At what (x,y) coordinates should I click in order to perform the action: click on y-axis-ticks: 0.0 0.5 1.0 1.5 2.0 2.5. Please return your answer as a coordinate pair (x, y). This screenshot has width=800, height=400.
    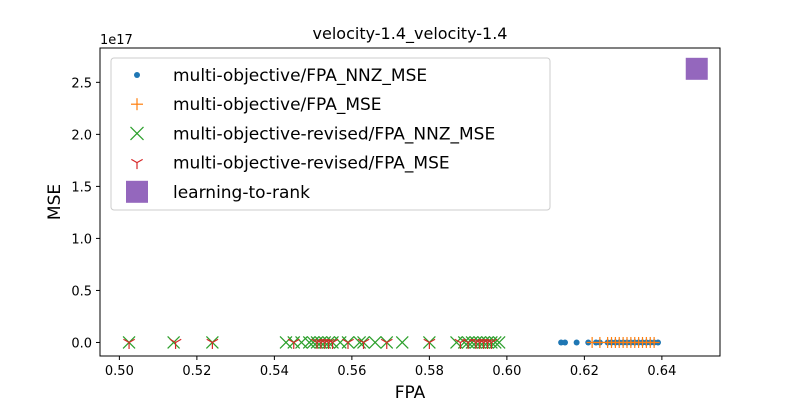
    Looking at the image, I should click on (85, 213).